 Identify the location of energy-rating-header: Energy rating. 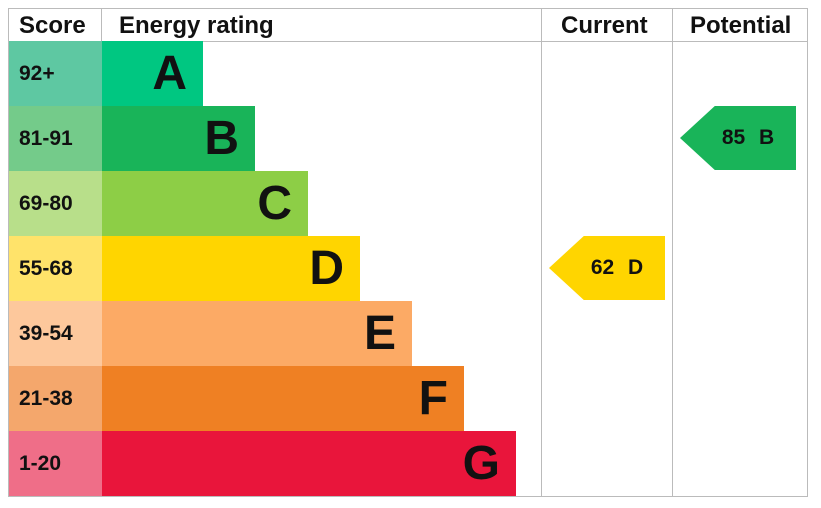
(196, 25).